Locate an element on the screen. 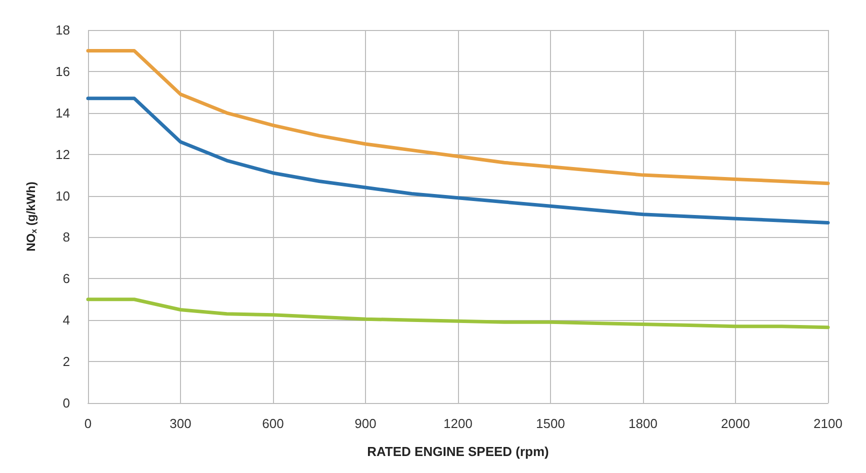 The width and height of the screenshot is (866, 473). x-tick-label: 600 is located at coordinates (273, 423).